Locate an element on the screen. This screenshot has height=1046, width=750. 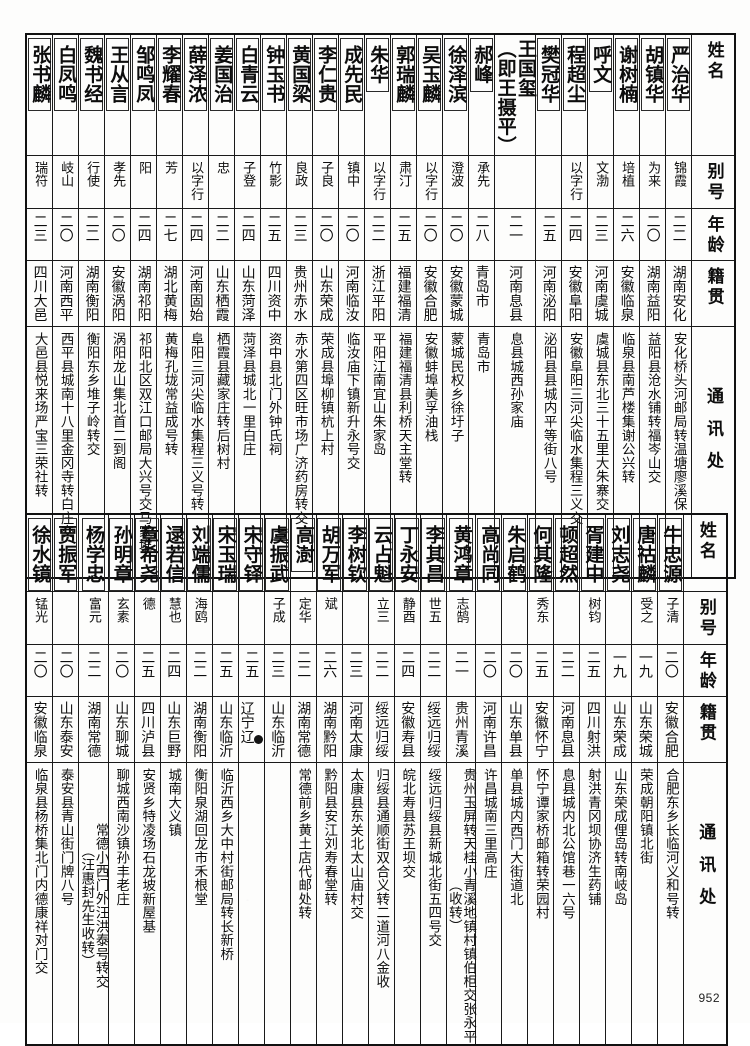
cell-native_place: 湖南益阳 is located at coordinates (652, 294).